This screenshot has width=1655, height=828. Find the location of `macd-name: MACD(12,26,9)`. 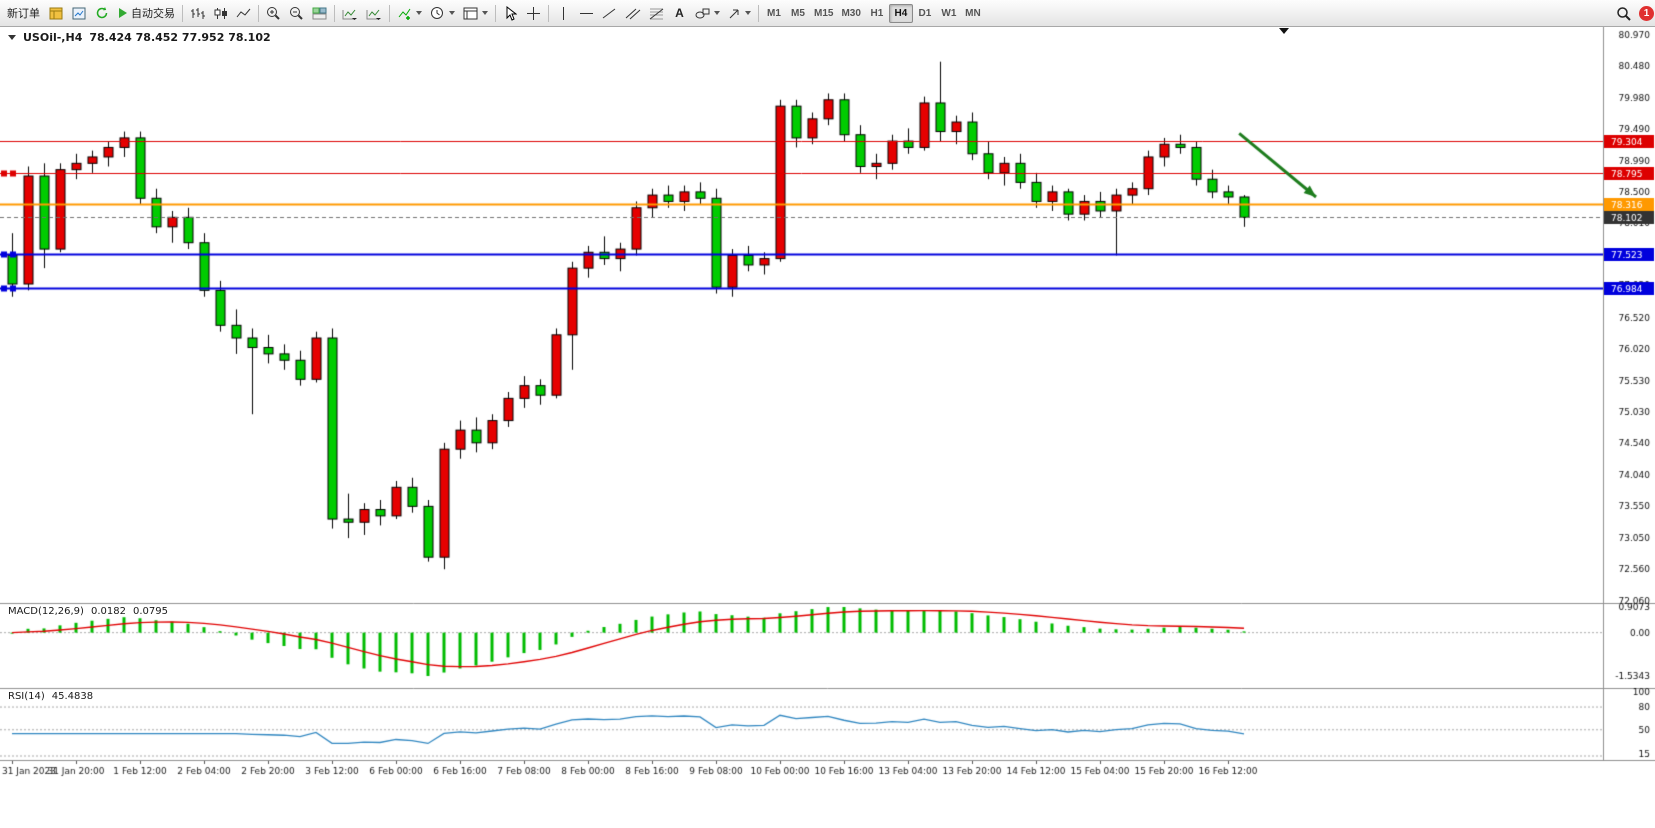

macd-name: MACD(12,26,9) is located at coordinates (46, 611).